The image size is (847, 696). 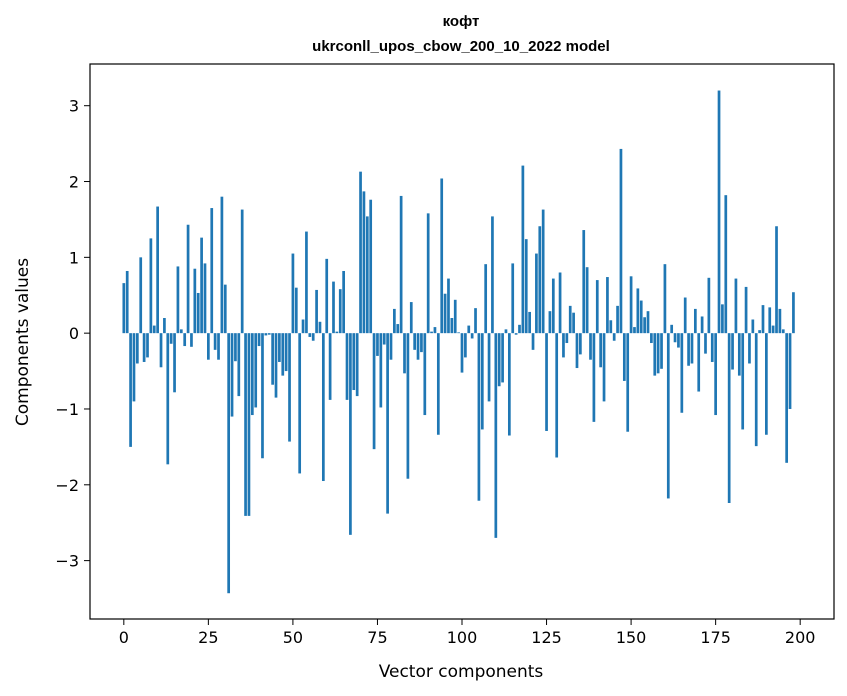 What do you see at coordinates (715, 637) in the screenshot?
I see `x-tick-label: 175` at bounding box center [715, 637].